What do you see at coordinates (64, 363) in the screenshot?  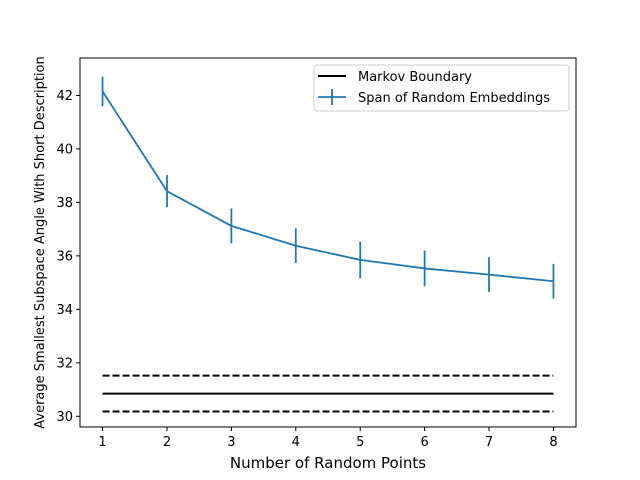 I see `y-tick-label: 32` at bounding box center [64, 363].